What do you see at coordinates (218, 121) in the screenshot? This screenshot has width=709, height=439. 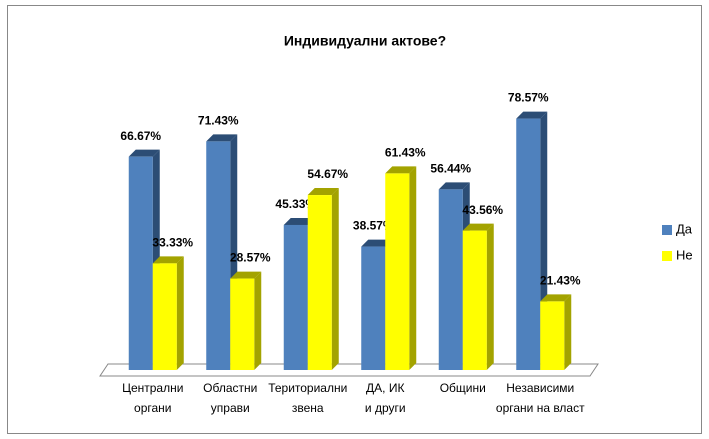 I see `data-label: 71.43%` at bounding box center [218, 121].